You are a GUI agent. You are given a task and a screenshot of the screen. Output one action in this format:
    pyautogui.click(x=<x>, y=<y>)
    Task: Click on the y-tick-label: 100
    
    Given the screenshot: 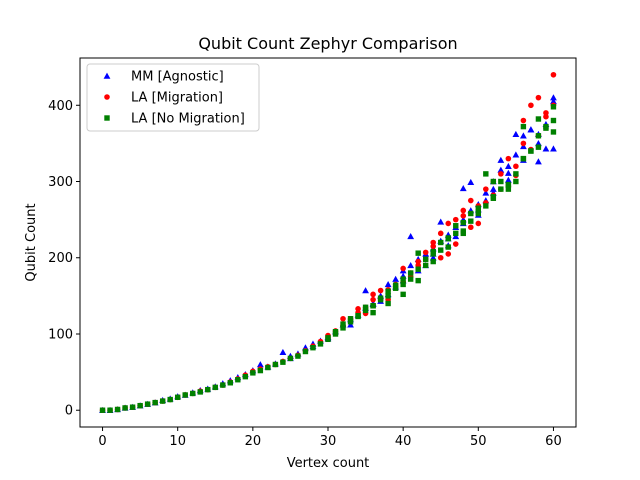 What is the action you would take?
    pyautogui.click(x=60, y=334)
    